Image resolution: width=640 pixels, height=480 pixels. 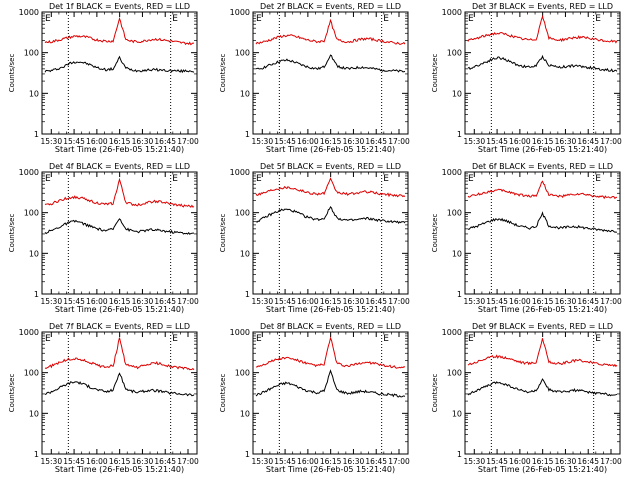 What do you see at coordinates (330, 6) in the screenshot?
I see `chart-title: Det 2f BLACK = Events, RED = LLD` at bounding box center [330, 6].